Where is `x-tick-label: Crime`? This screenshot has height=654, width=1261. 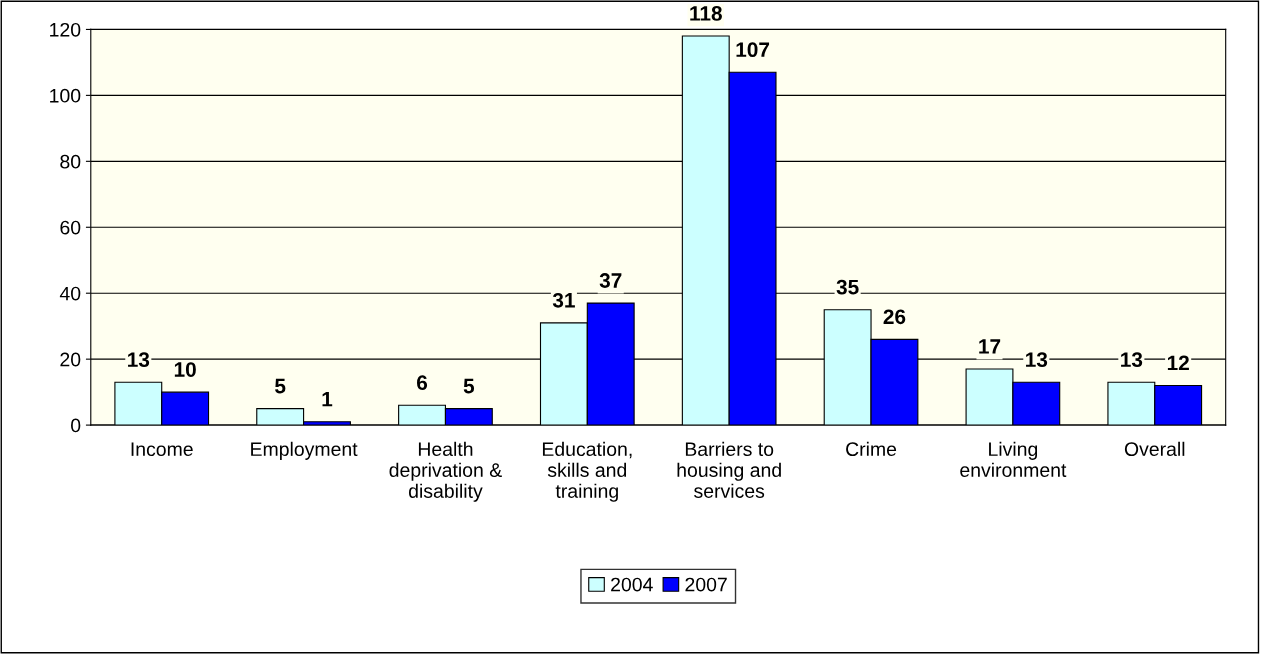
x-tick-label: Crime is located at coordinates (871, 449).